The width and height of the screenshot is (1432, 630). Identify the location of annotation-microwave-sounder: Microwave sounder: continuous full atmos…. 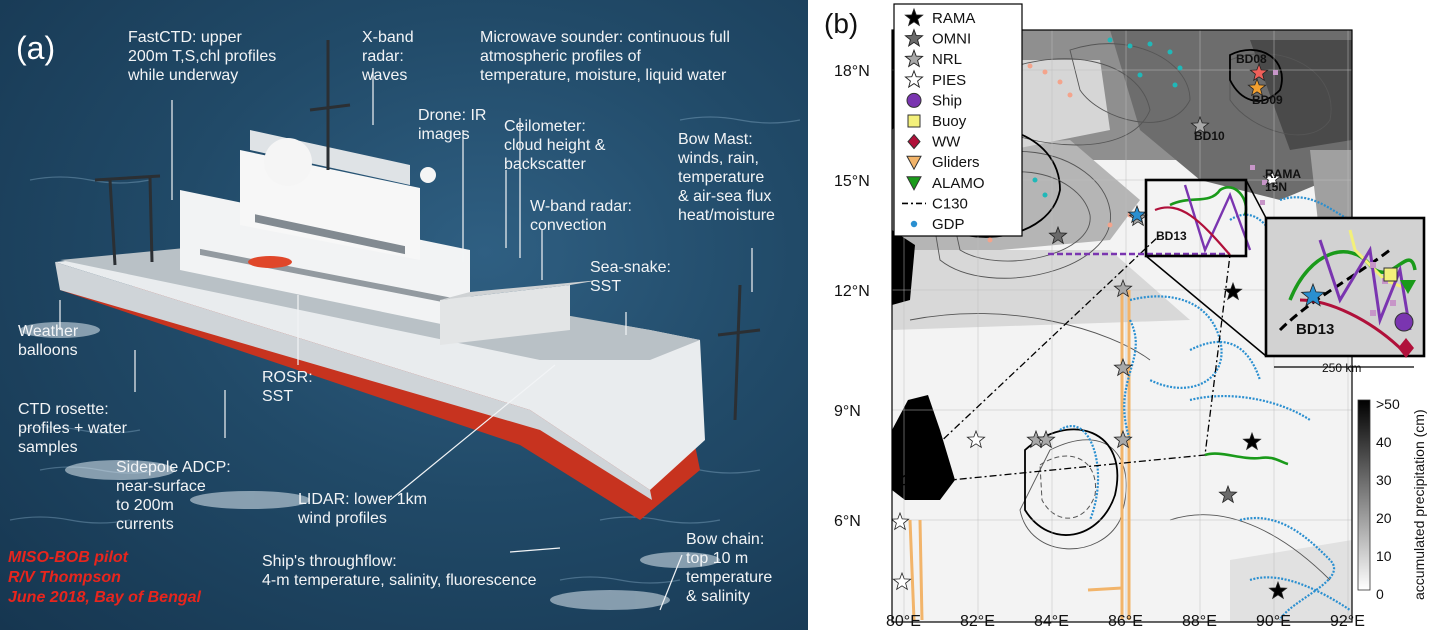
(605, 56).